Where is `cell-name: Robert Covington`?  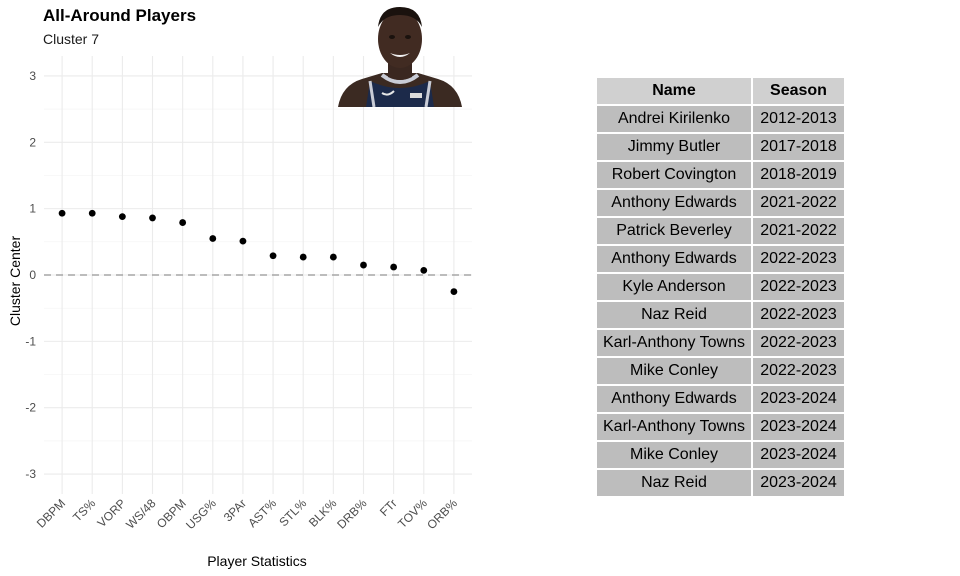
cell-name: Robert Covington is located at coordinates (675, 176).